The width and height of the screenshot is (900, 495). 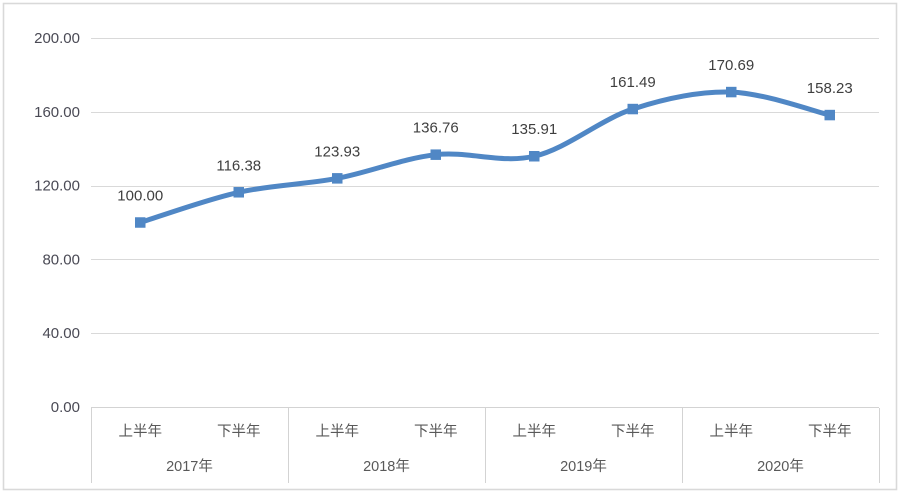 I want to click on data-label: 161.49, so click(x=633, y=82).